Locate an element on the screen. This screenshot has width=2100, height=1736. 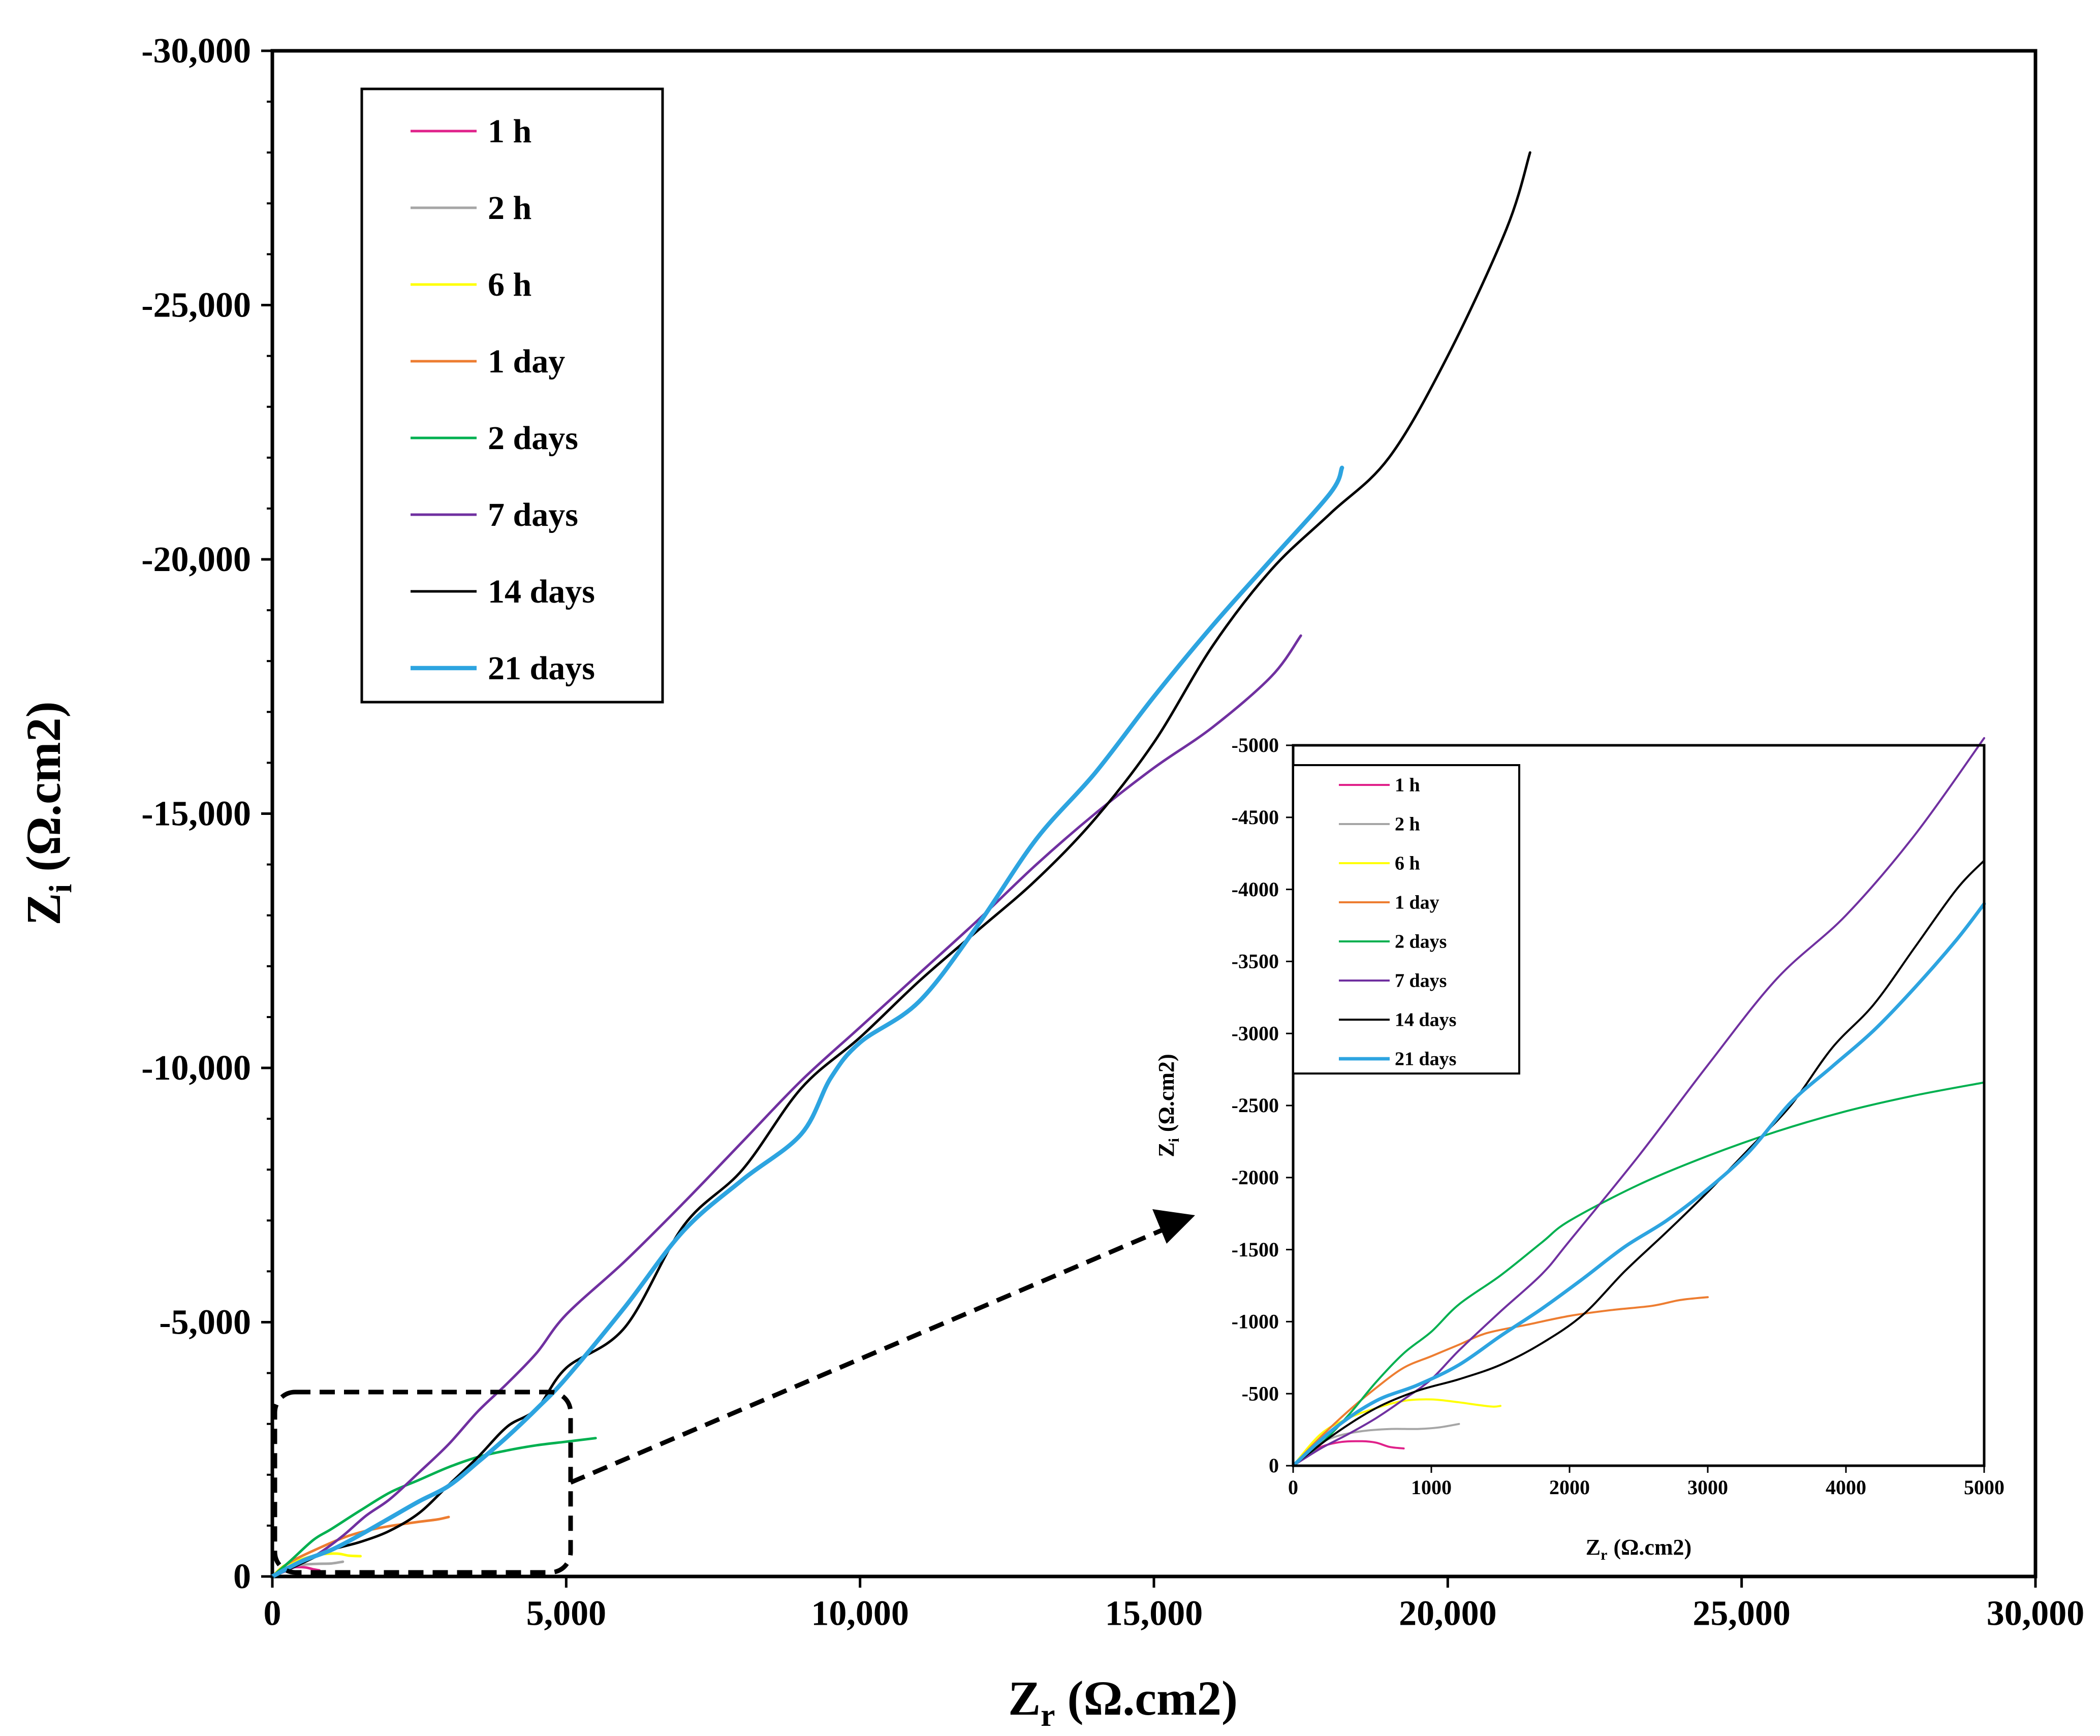
main-legend: 1 h 2 h 6 h 1 day 2 days 7 days 14 days 21 days is located at coordinates (503, 400).